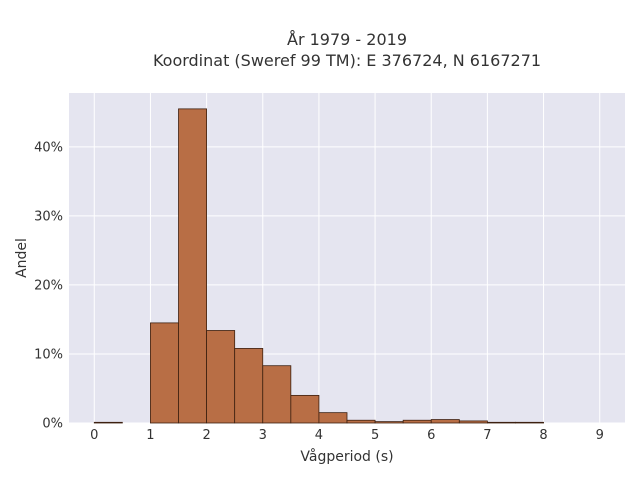 The image size is (640, 480). I want to click on x-tick-label: 2, so click(206, 435).